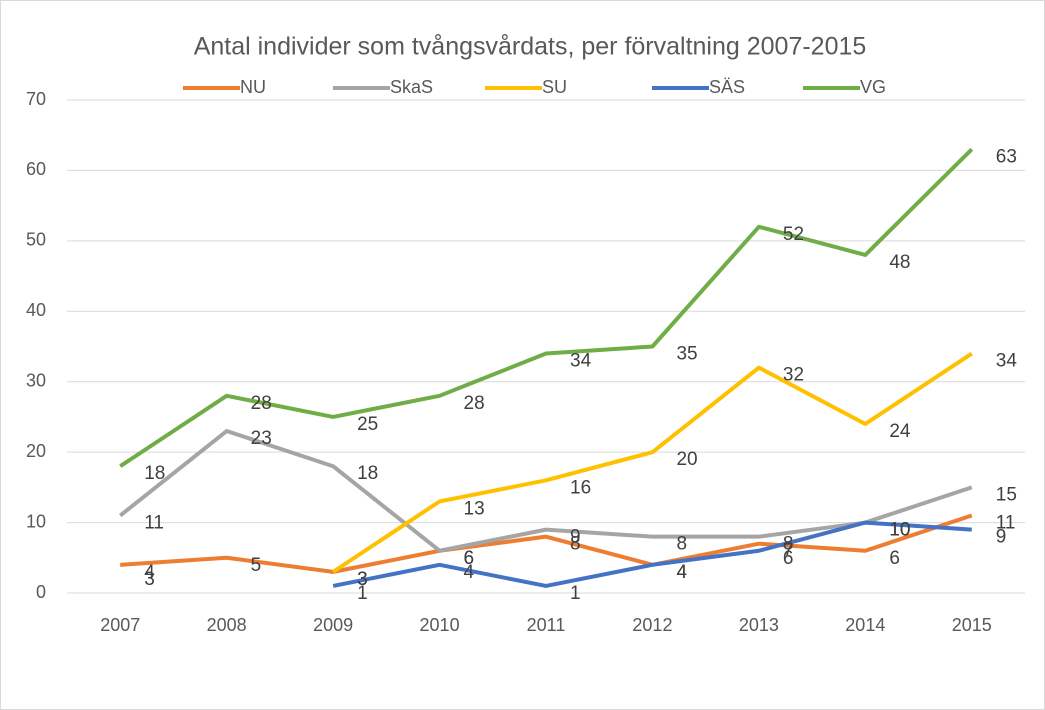  What do you see at coordinates (256, 565) in the screenshot?
I see `data-label: 5` at bounding box center [256, 565].